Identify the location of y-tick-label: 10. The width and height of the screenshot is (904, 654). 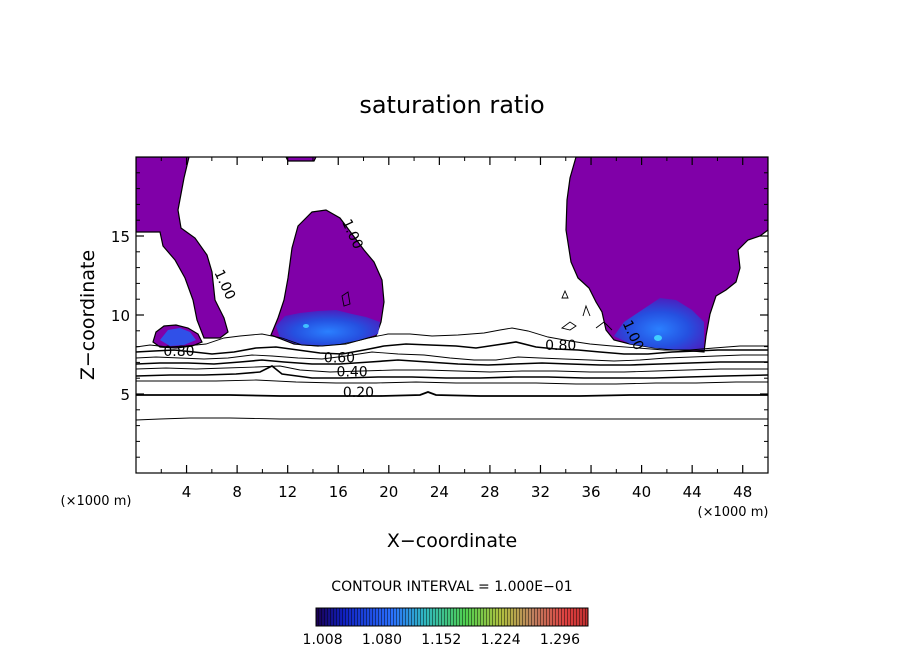
(120, 316).